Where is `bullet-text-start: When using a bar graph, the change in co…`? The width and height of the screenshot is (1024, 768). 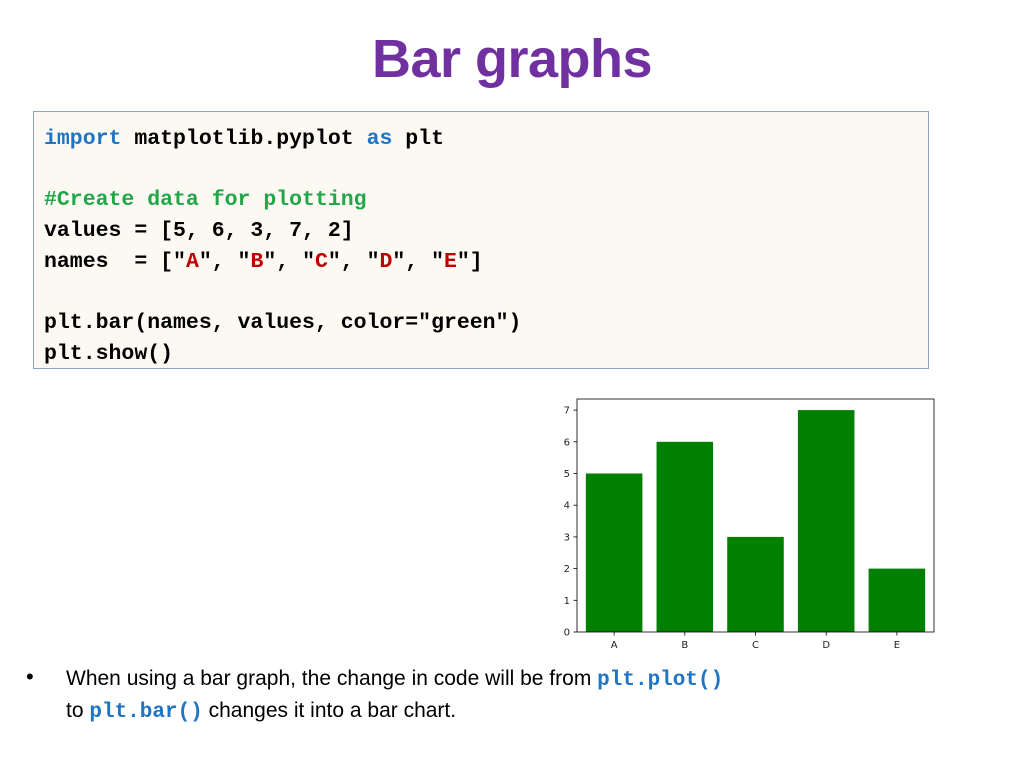 bullet-text-start: When using a bar graph, the change in co… is located at coordinates (332, 678).